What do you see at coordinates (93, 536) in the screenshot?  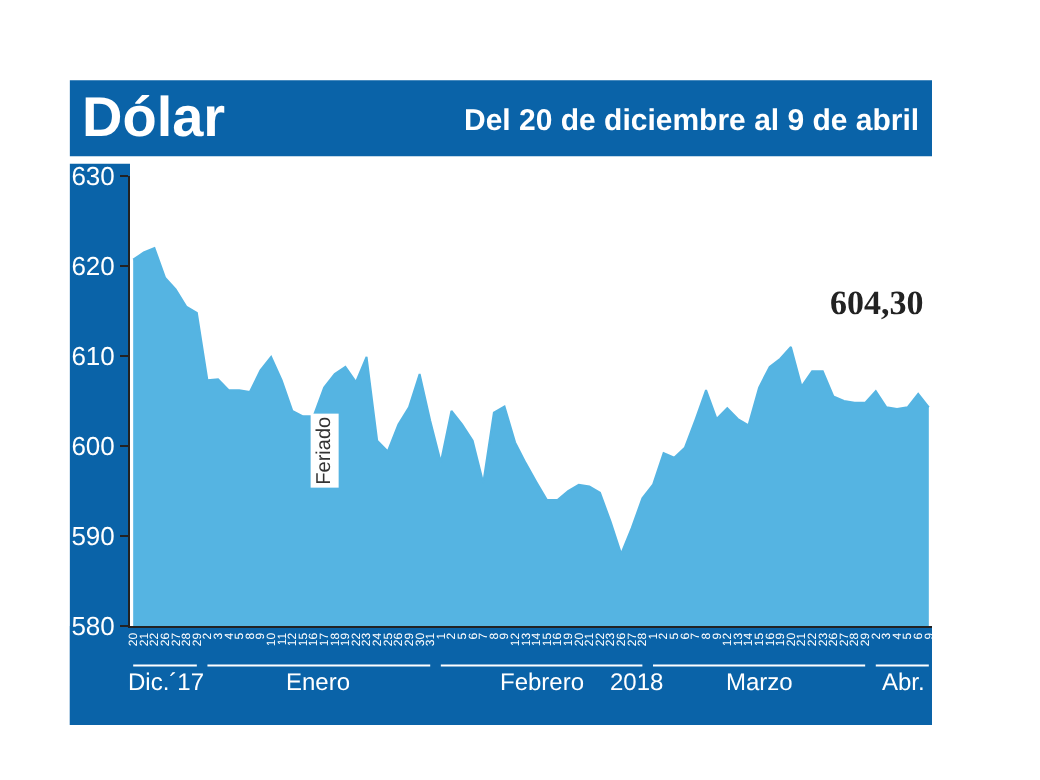 I see `y-tick-label: 590` at bounding box center [93, 536].